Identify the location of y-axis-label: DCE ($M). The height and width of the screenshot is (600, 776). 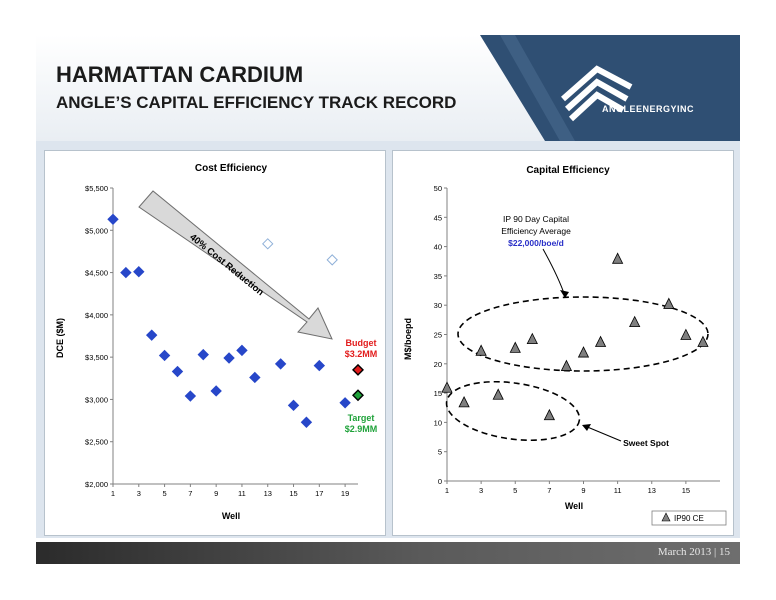
(60, 338).